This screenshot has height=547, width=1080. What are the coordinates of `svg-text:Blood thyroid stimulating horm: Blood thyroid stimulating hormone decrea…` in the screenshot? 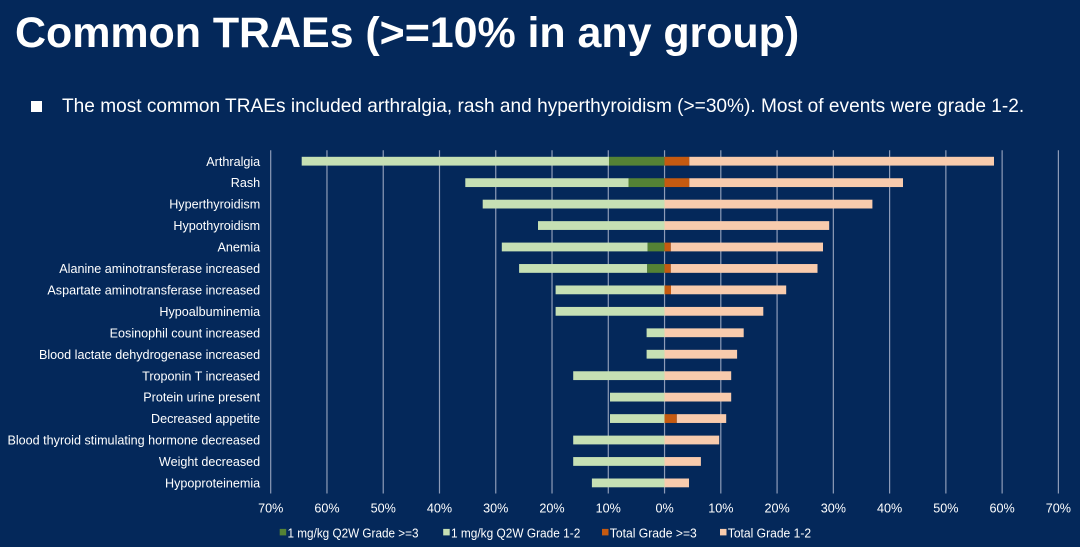 It's located at (133, 441).